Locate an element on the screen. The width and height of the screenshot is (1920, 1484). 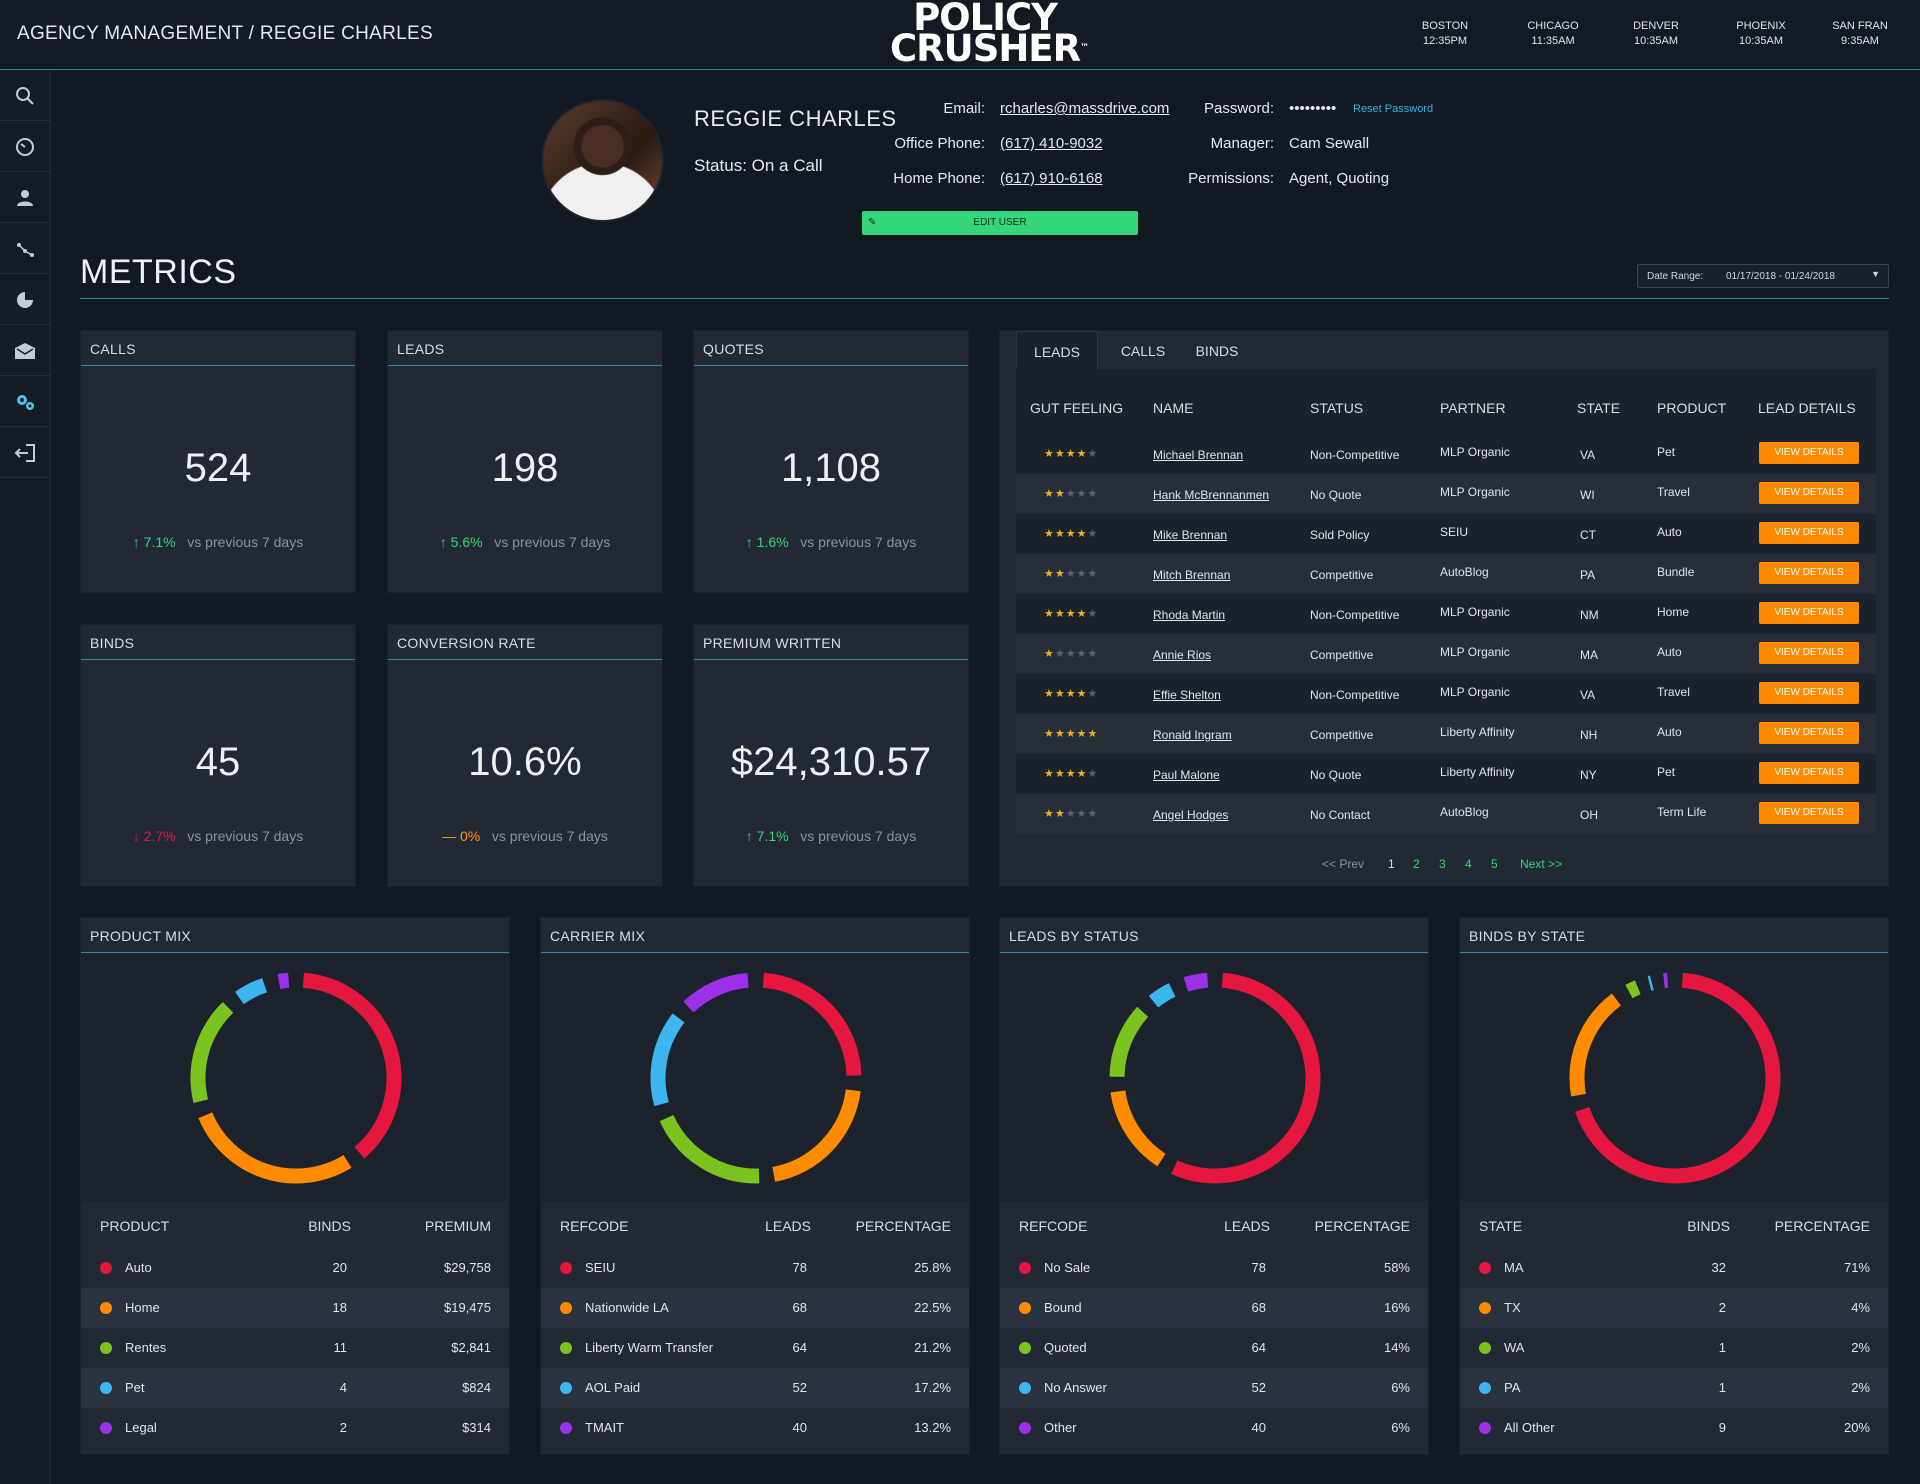
pager-page-2: 2 is located at coordinates (1416, 864).